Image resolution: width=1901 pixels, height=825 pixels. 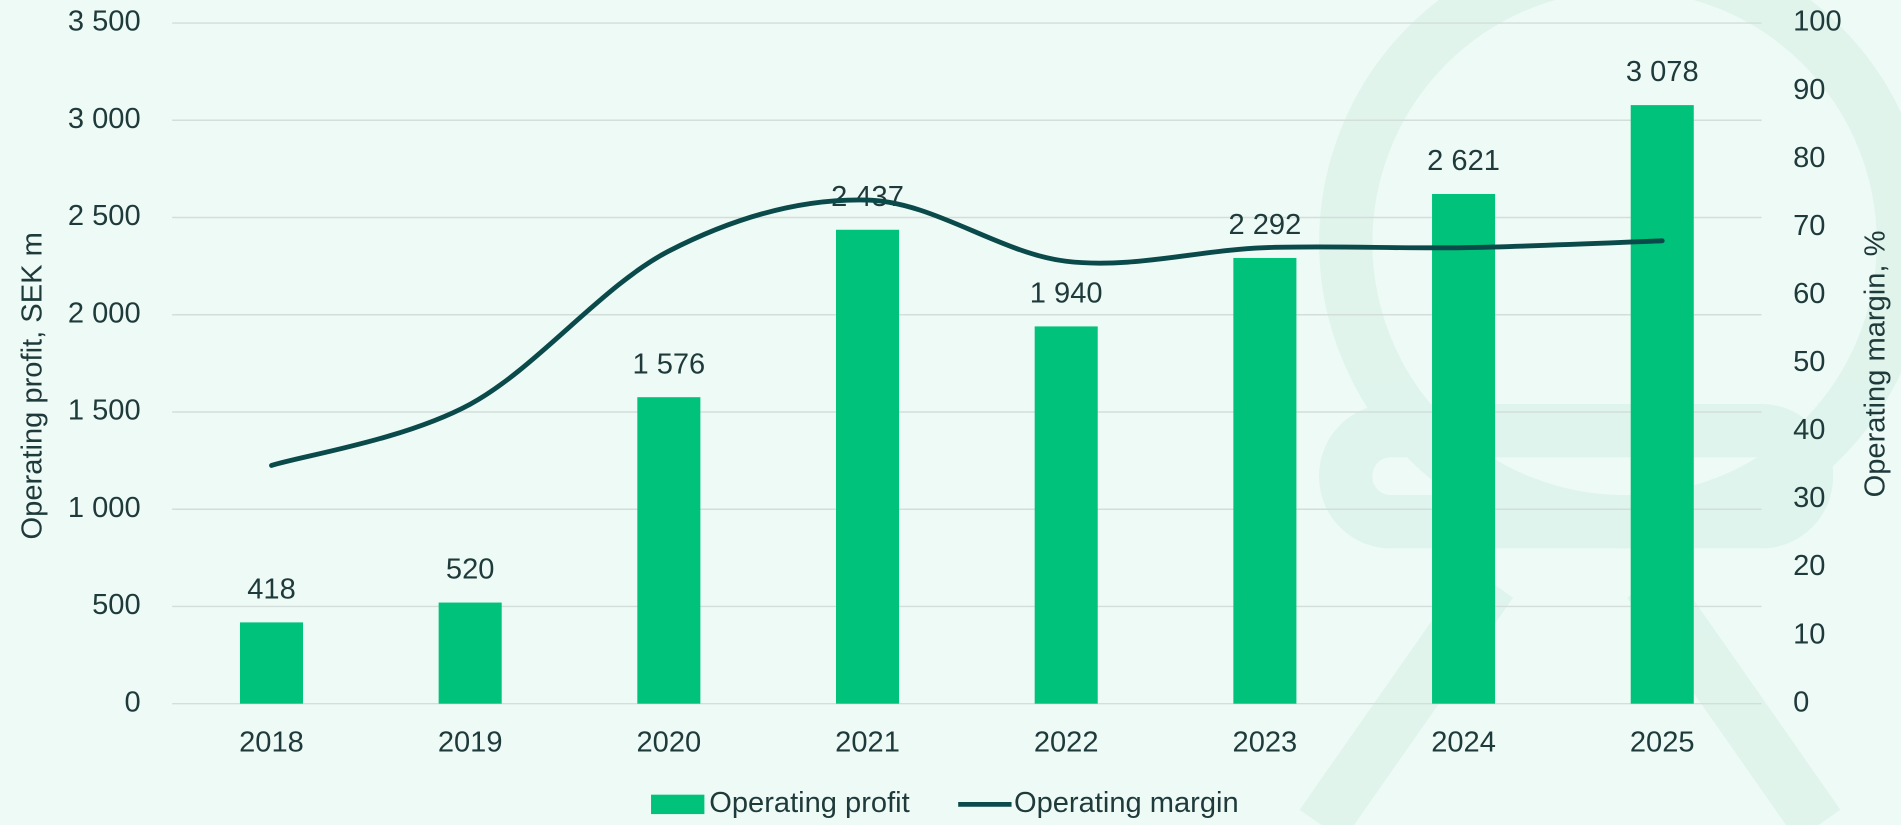 What do you see at coordinates (271, 742) in the screenshot?
I see `x-tick-label: 2018` at bounding box center [271, 742].